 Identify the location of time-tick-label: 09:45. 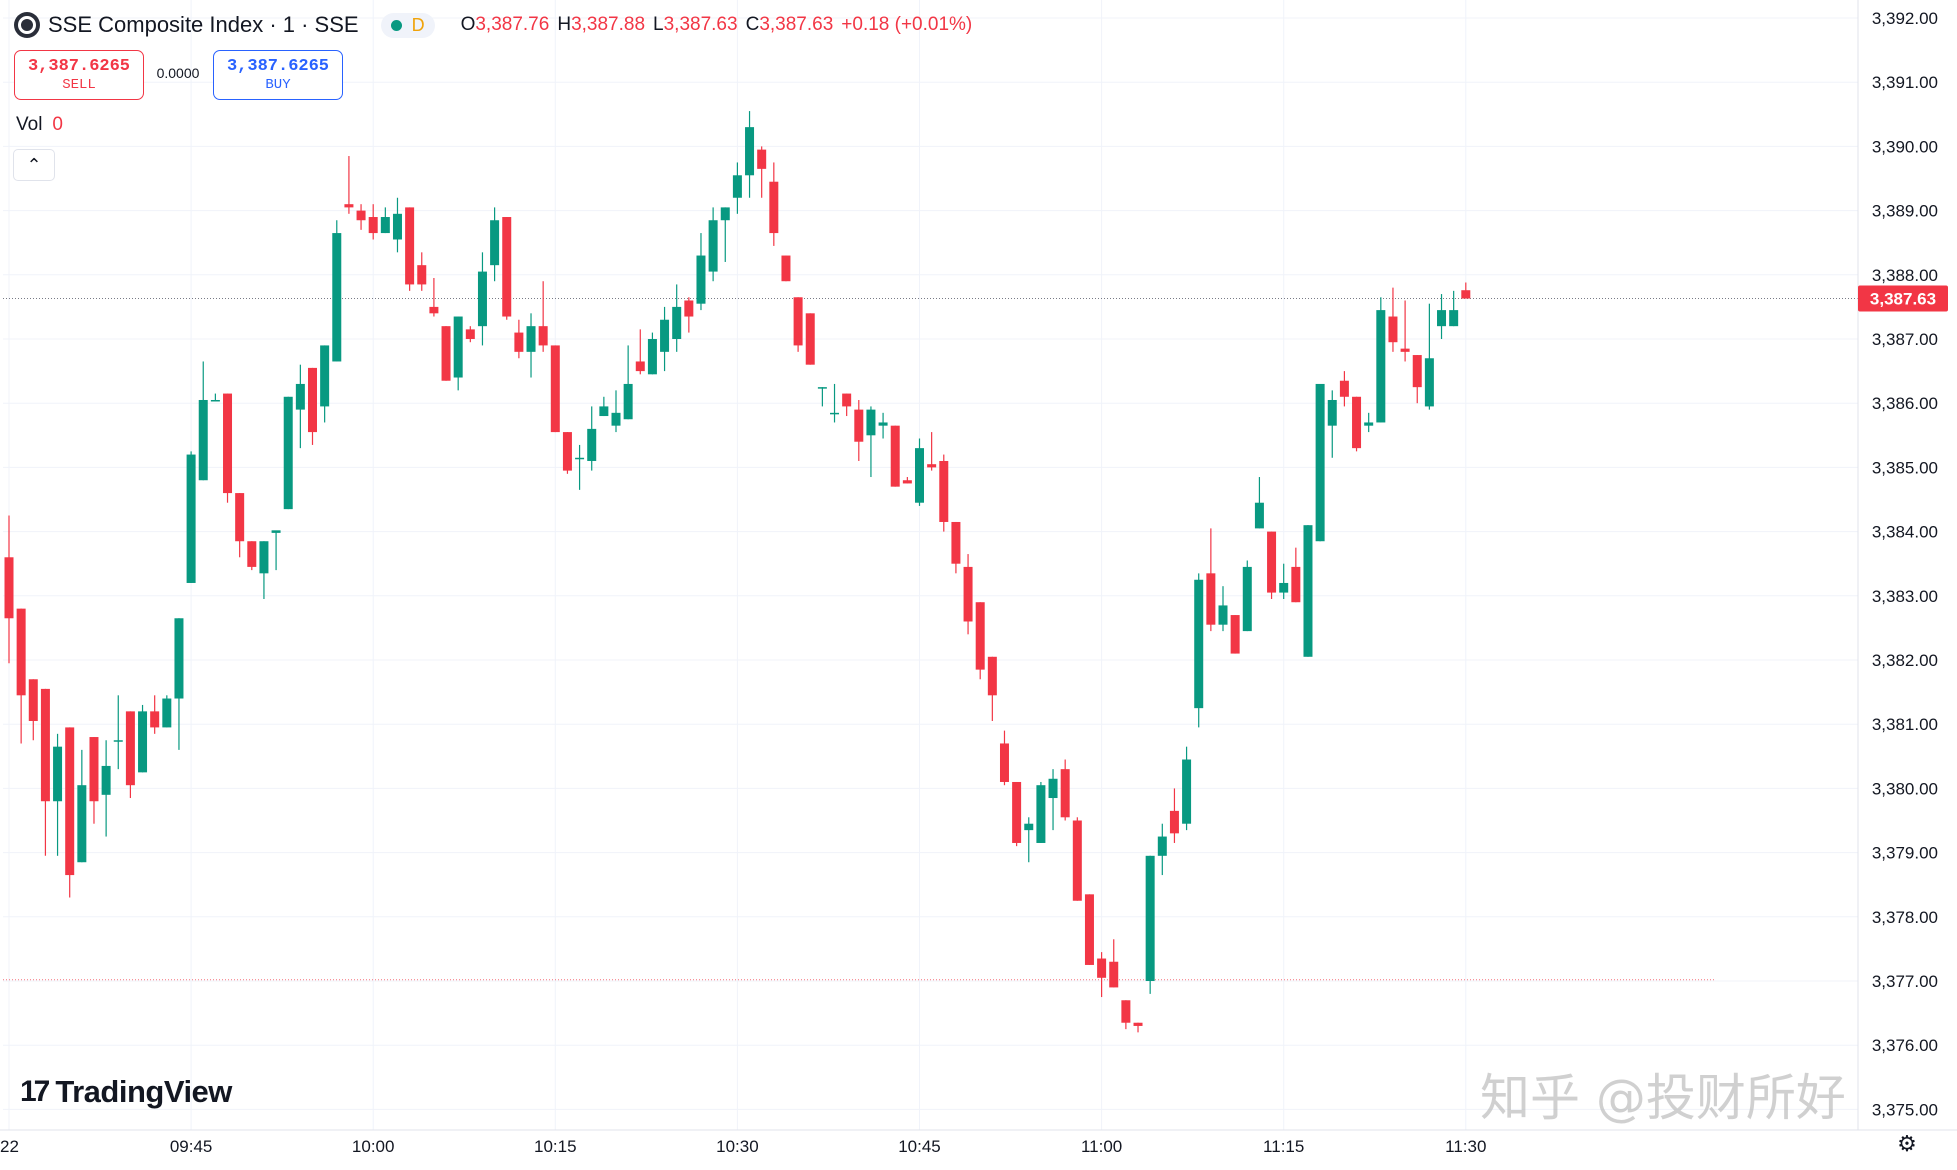
(191, 1146).